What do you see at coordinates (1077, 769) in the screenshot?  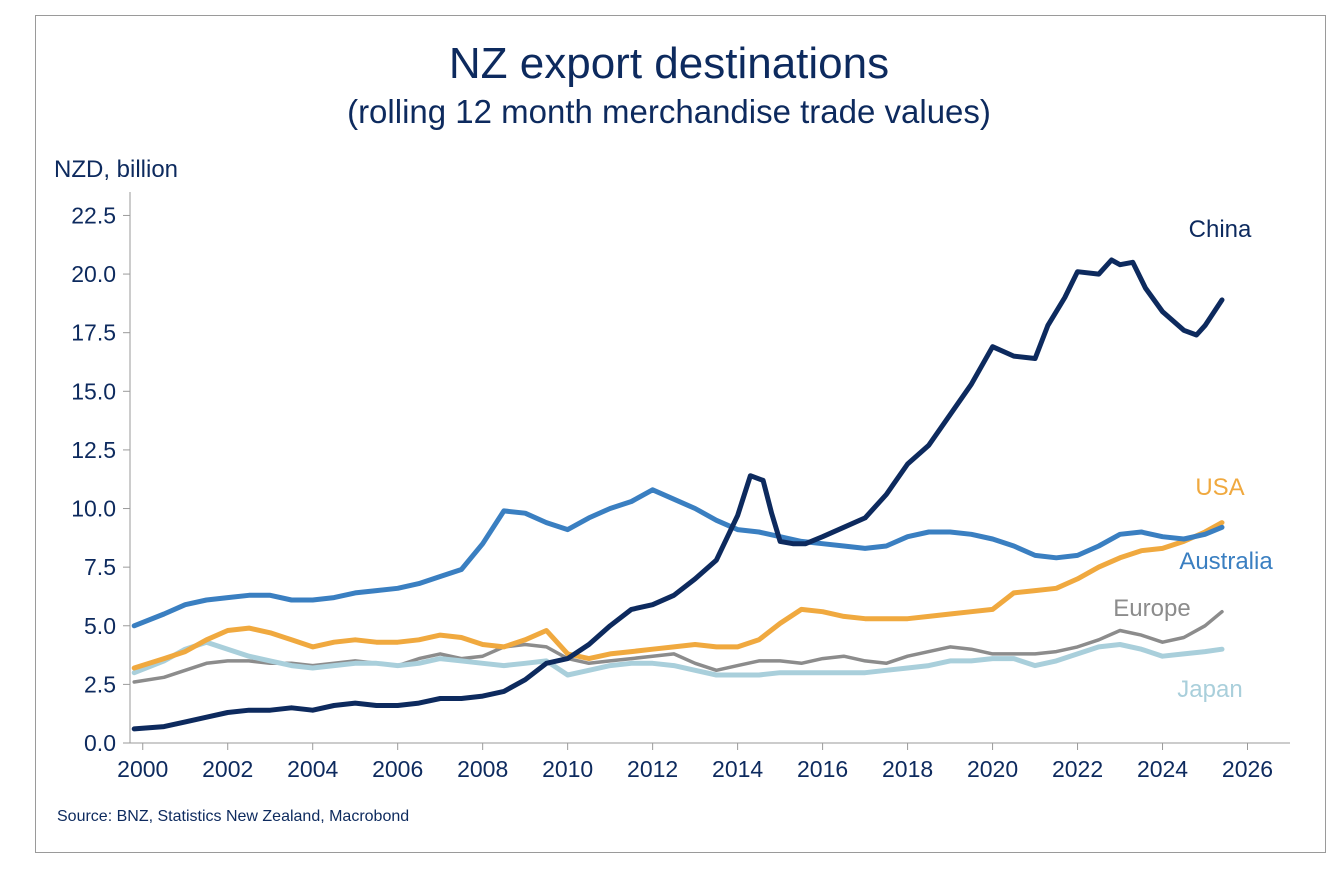 I see `x-tick-label: 2022` at bounding box center [1077, 769].